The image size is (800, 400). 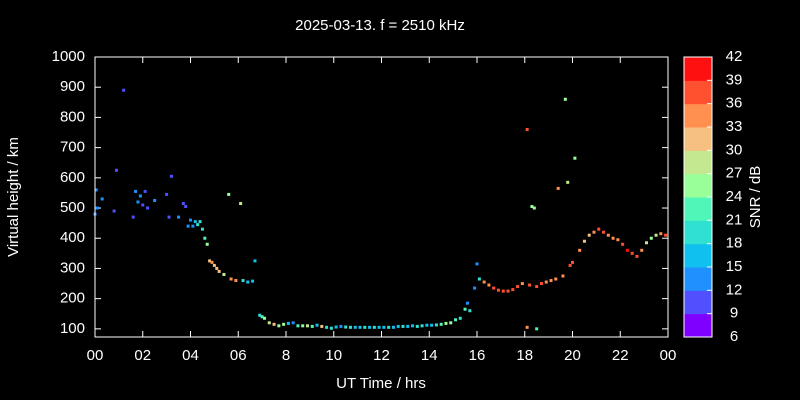 I want to click on y-tick-label: 900, so click(x=72, y=86).